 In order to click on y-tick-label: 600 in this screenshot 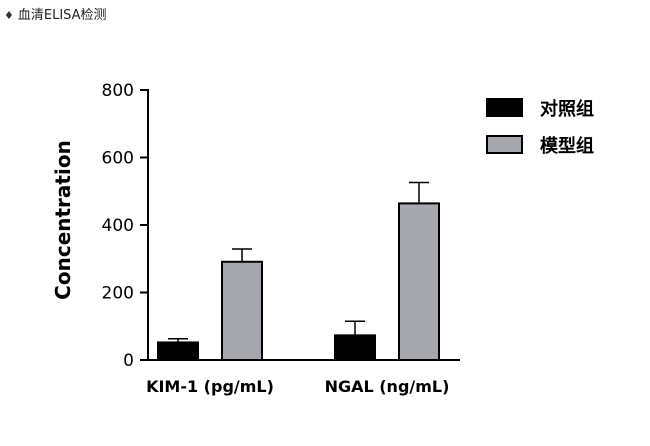, I will do `click(118, 159)`.